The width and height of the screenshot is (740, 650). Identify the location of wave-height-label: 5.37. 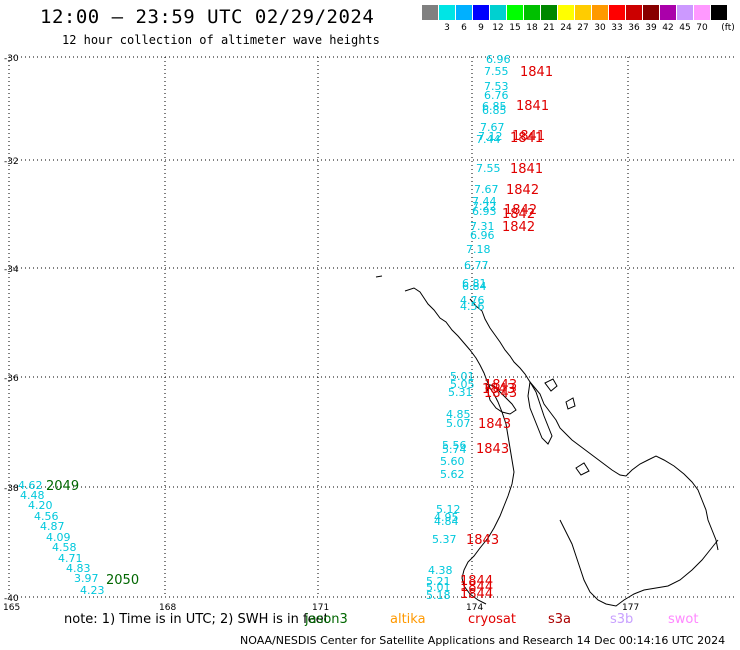
(444, 539).